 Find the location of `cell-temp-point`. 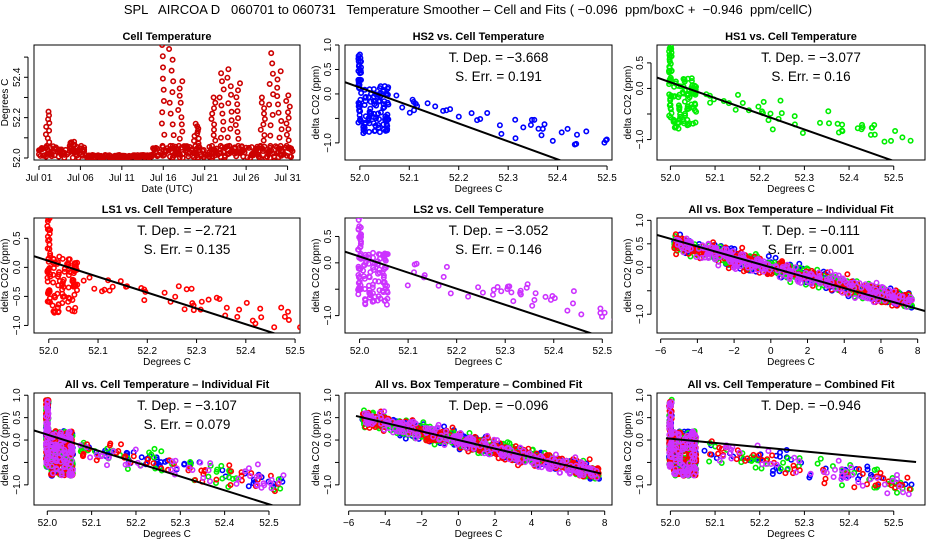

cell-temp-point is located at coordinates (216, 148).